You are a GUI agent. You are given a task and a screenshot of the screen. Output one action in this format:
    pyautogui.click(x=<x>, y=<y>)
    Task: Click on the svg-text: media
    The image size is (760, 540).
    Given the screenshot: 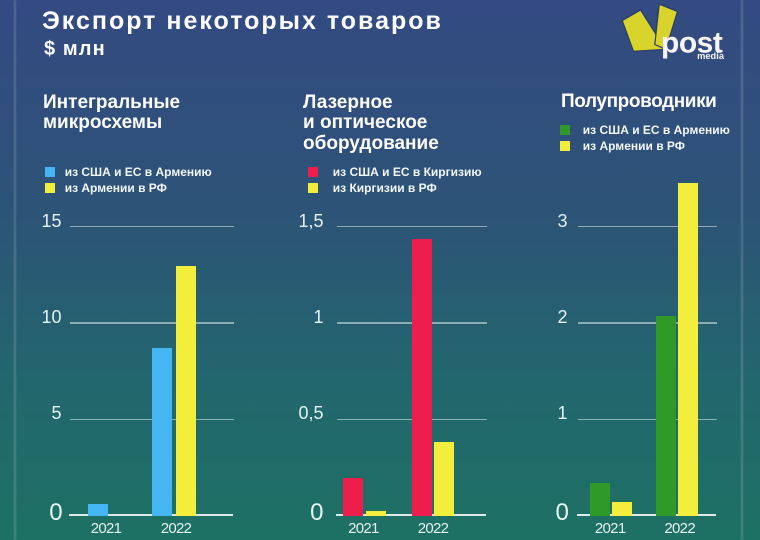 What is the action you would take?
    pyautogui.click(x=711, y=56)
    